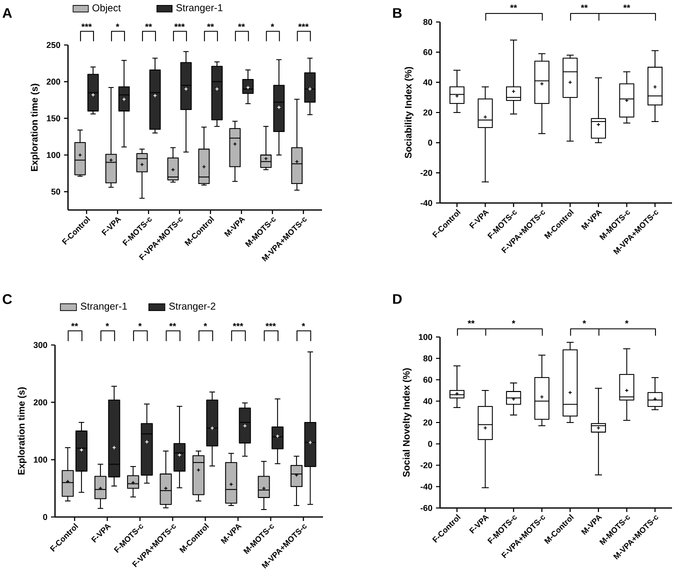 Image resolution: width=677 pixels, height=586 pixels. Describe the element at coordinates (192, 307) in the screenshot. I see `legend-label: Stranger-2` at that location.